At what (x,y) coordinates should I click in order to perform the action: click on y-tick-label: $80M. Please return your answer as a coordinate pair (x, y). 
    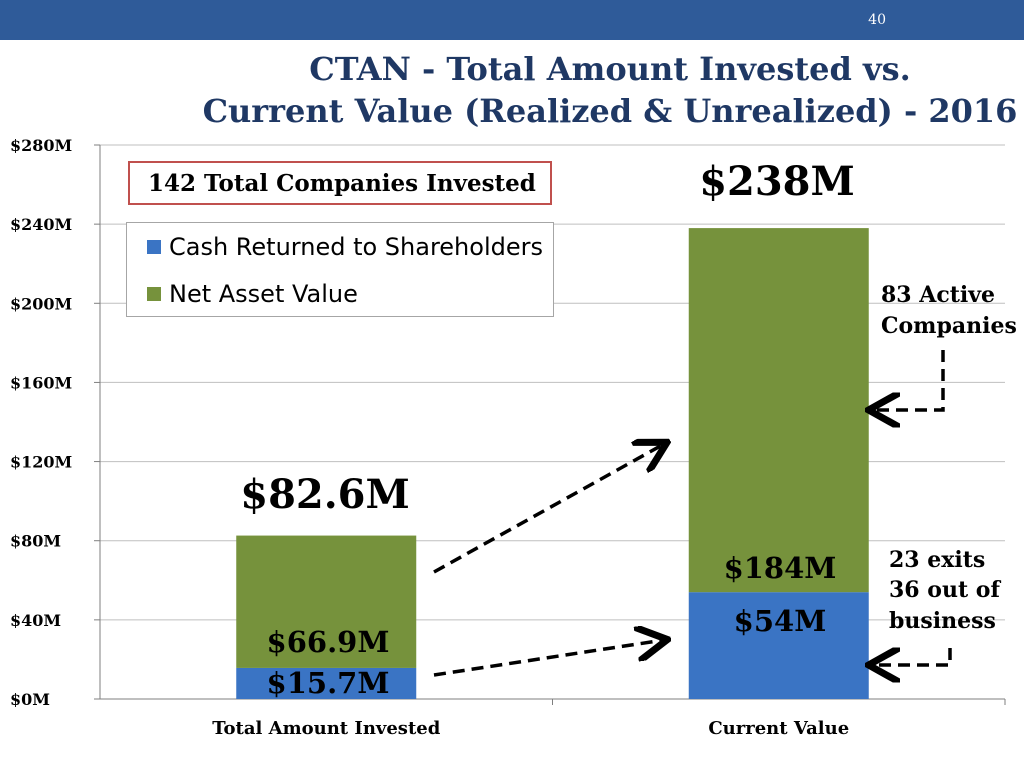
    Looking at the image, I should click on (35, 541).